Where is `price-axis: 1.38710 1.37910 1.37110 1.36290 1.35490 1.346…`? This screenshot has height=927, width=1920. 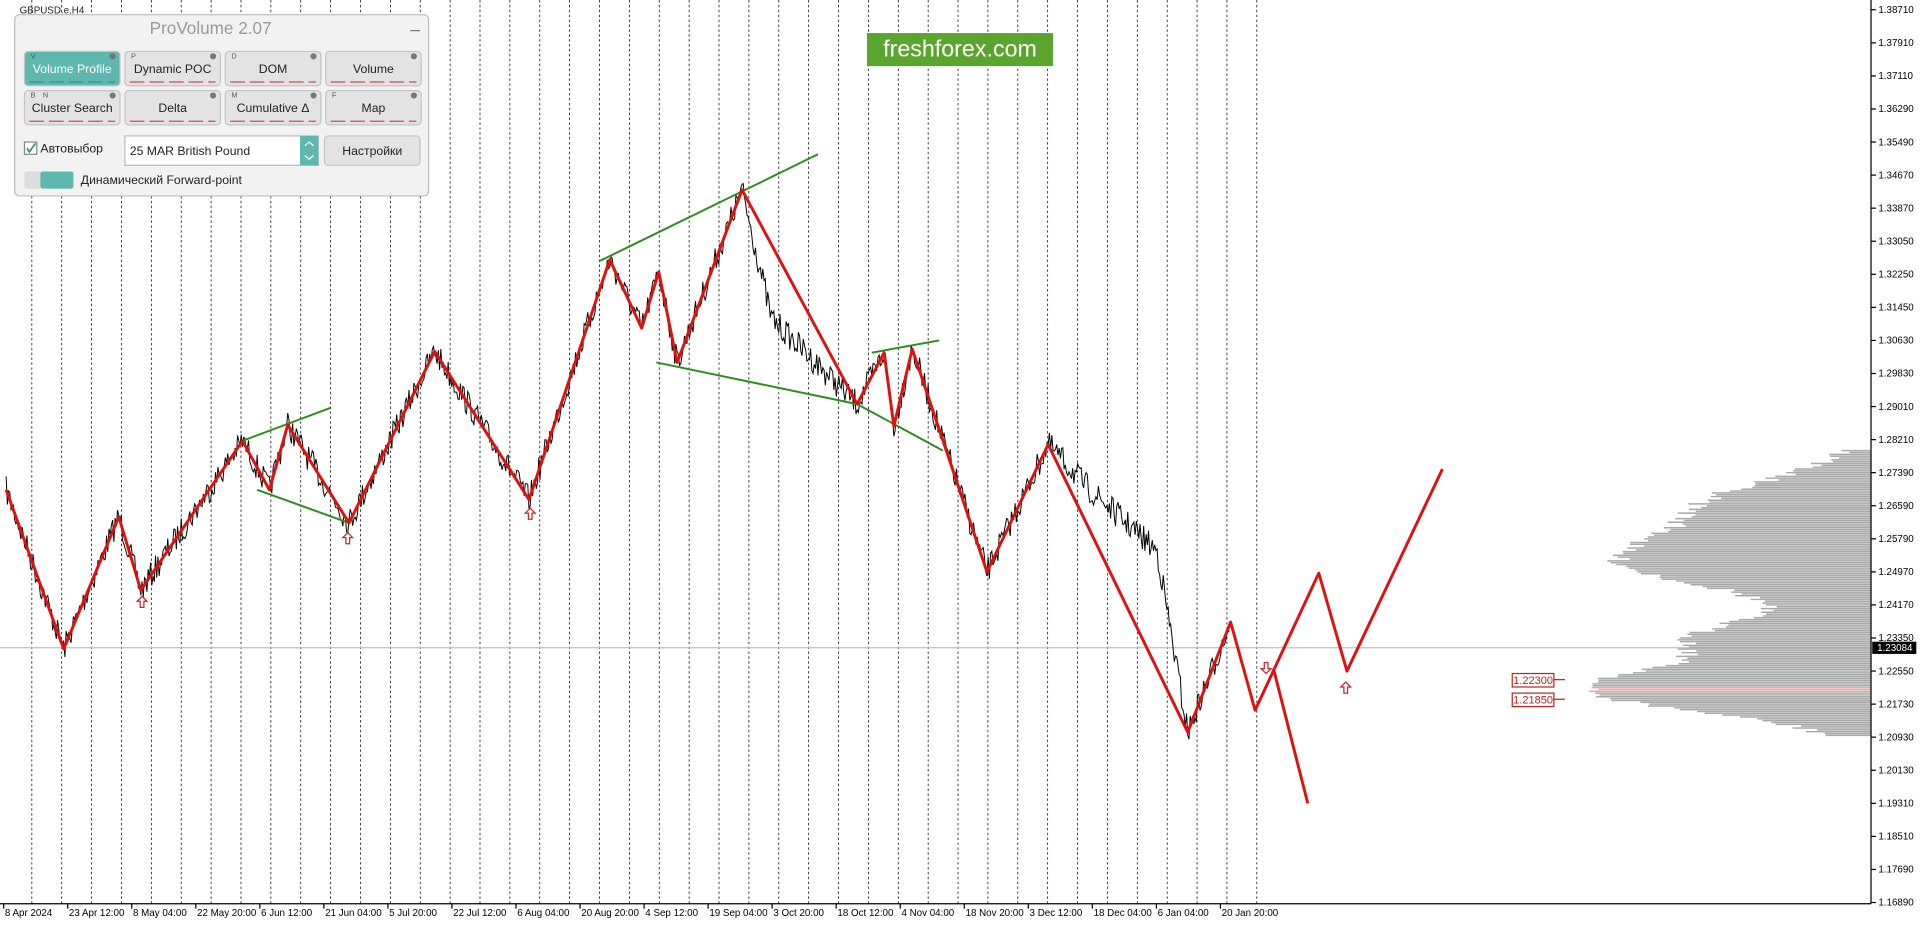
price-axis: 1.38710 1.37910 1.37110 1.36290 1.35490 1.346… is located at coordinates (1892, 457).